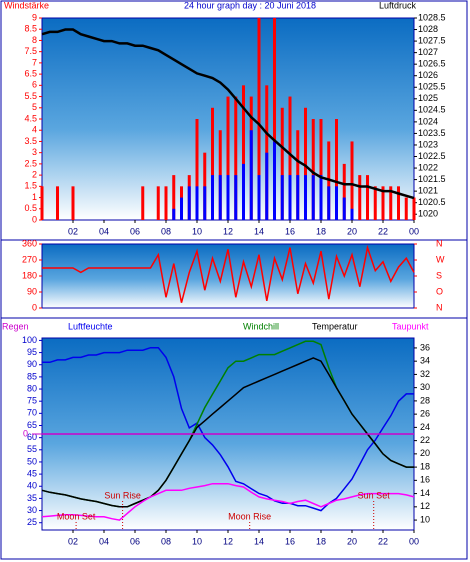 The height and width of the screenshot is (562, 470). Describe the element at coordinates (32, 461) in the screenshot. I see `y-tick-label: 50` at that location.